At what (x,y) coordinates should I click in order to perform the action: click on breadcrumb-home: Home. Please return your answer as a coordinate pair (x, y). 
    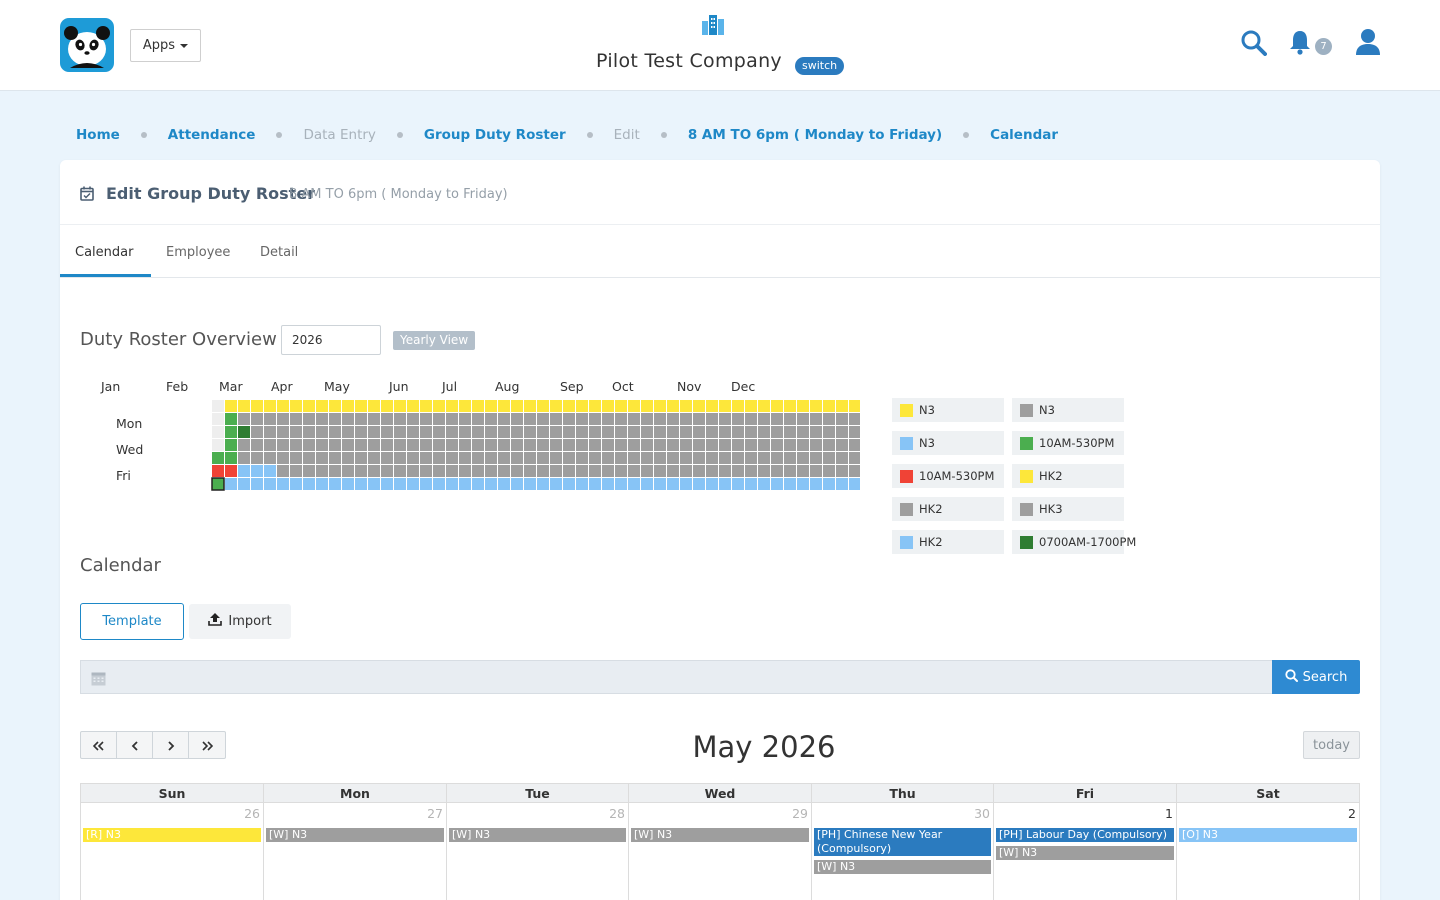
    Looking at the image, I should click on (98, 135).